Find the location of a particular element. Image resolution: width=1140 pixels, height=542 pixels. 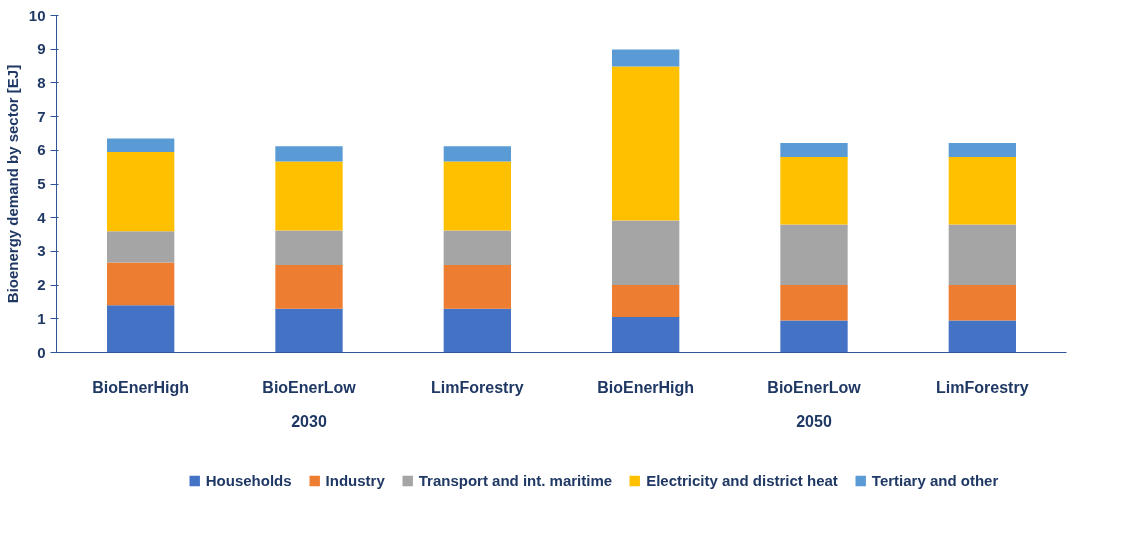

y-tick-label: 0 is located at coordinates (41, 352).